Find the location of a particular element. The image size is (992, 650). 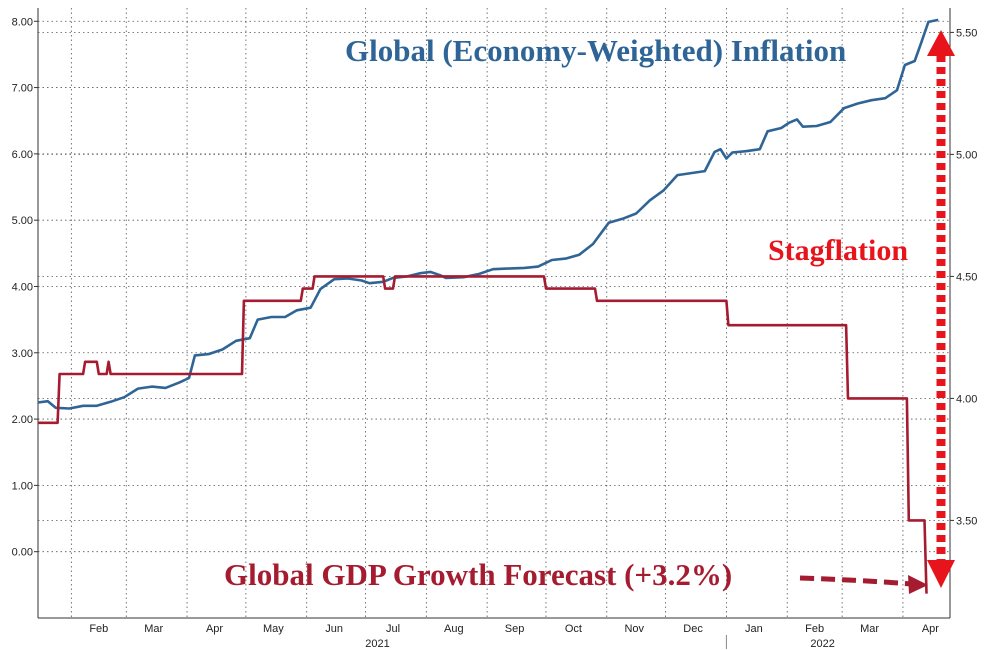

right-tick-label: 3.50 is located at coordinates (966, 521).